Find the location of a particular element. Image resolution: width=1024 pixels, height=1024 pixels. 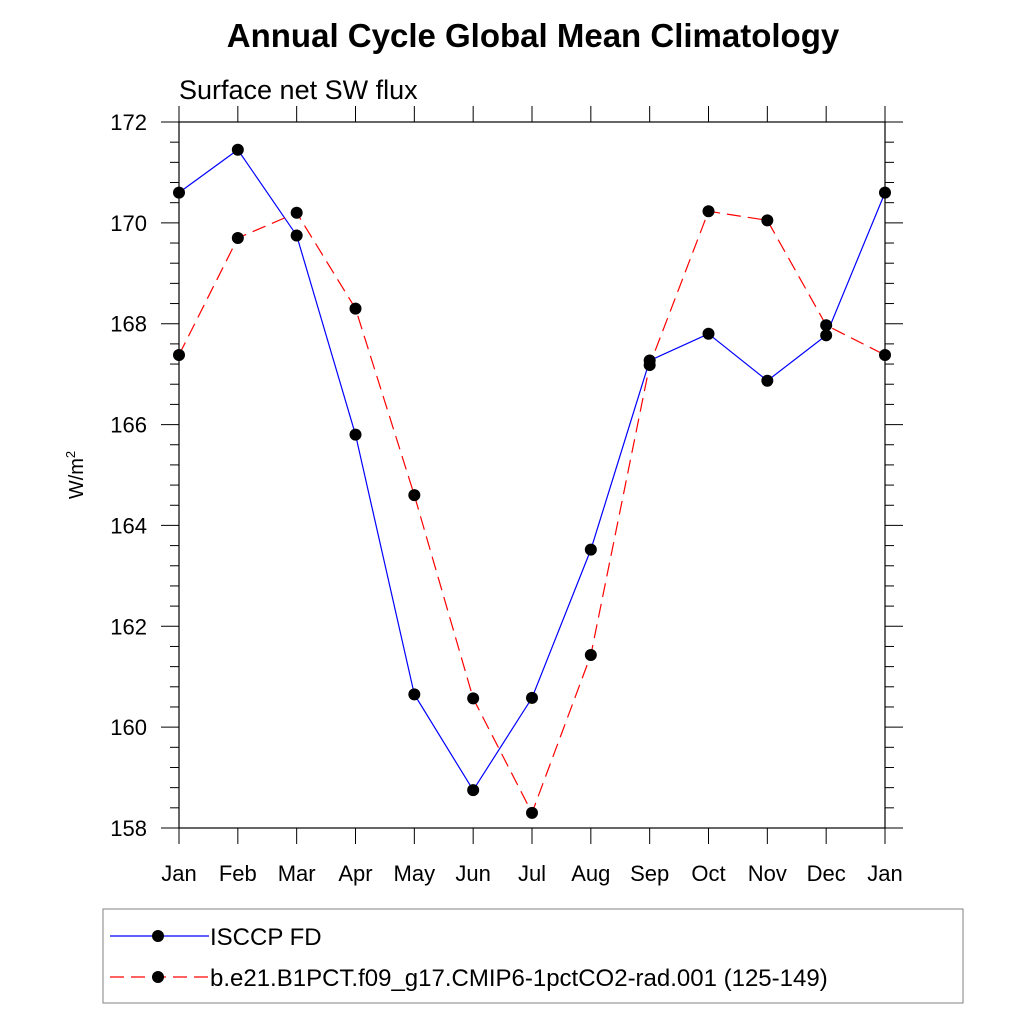

y-axis-label: W/m2 is located at coordinates (75, 475).